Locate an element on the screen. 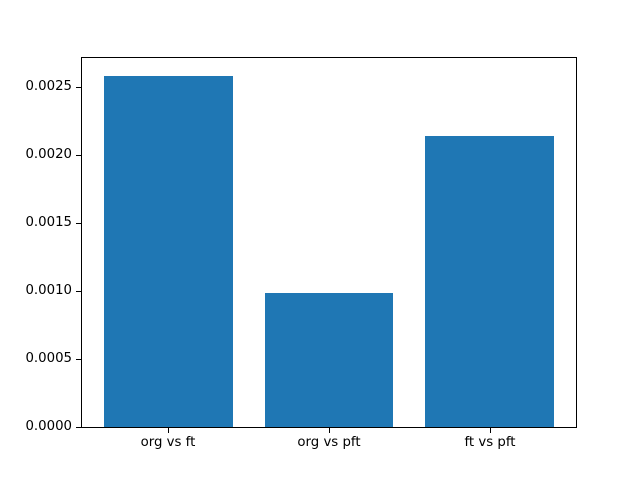 Image resolution: width=640 pixels, height=480 pixels. x-tick-label-ft-vs-pft: ft vs pft is located at coordinates (490, 442).